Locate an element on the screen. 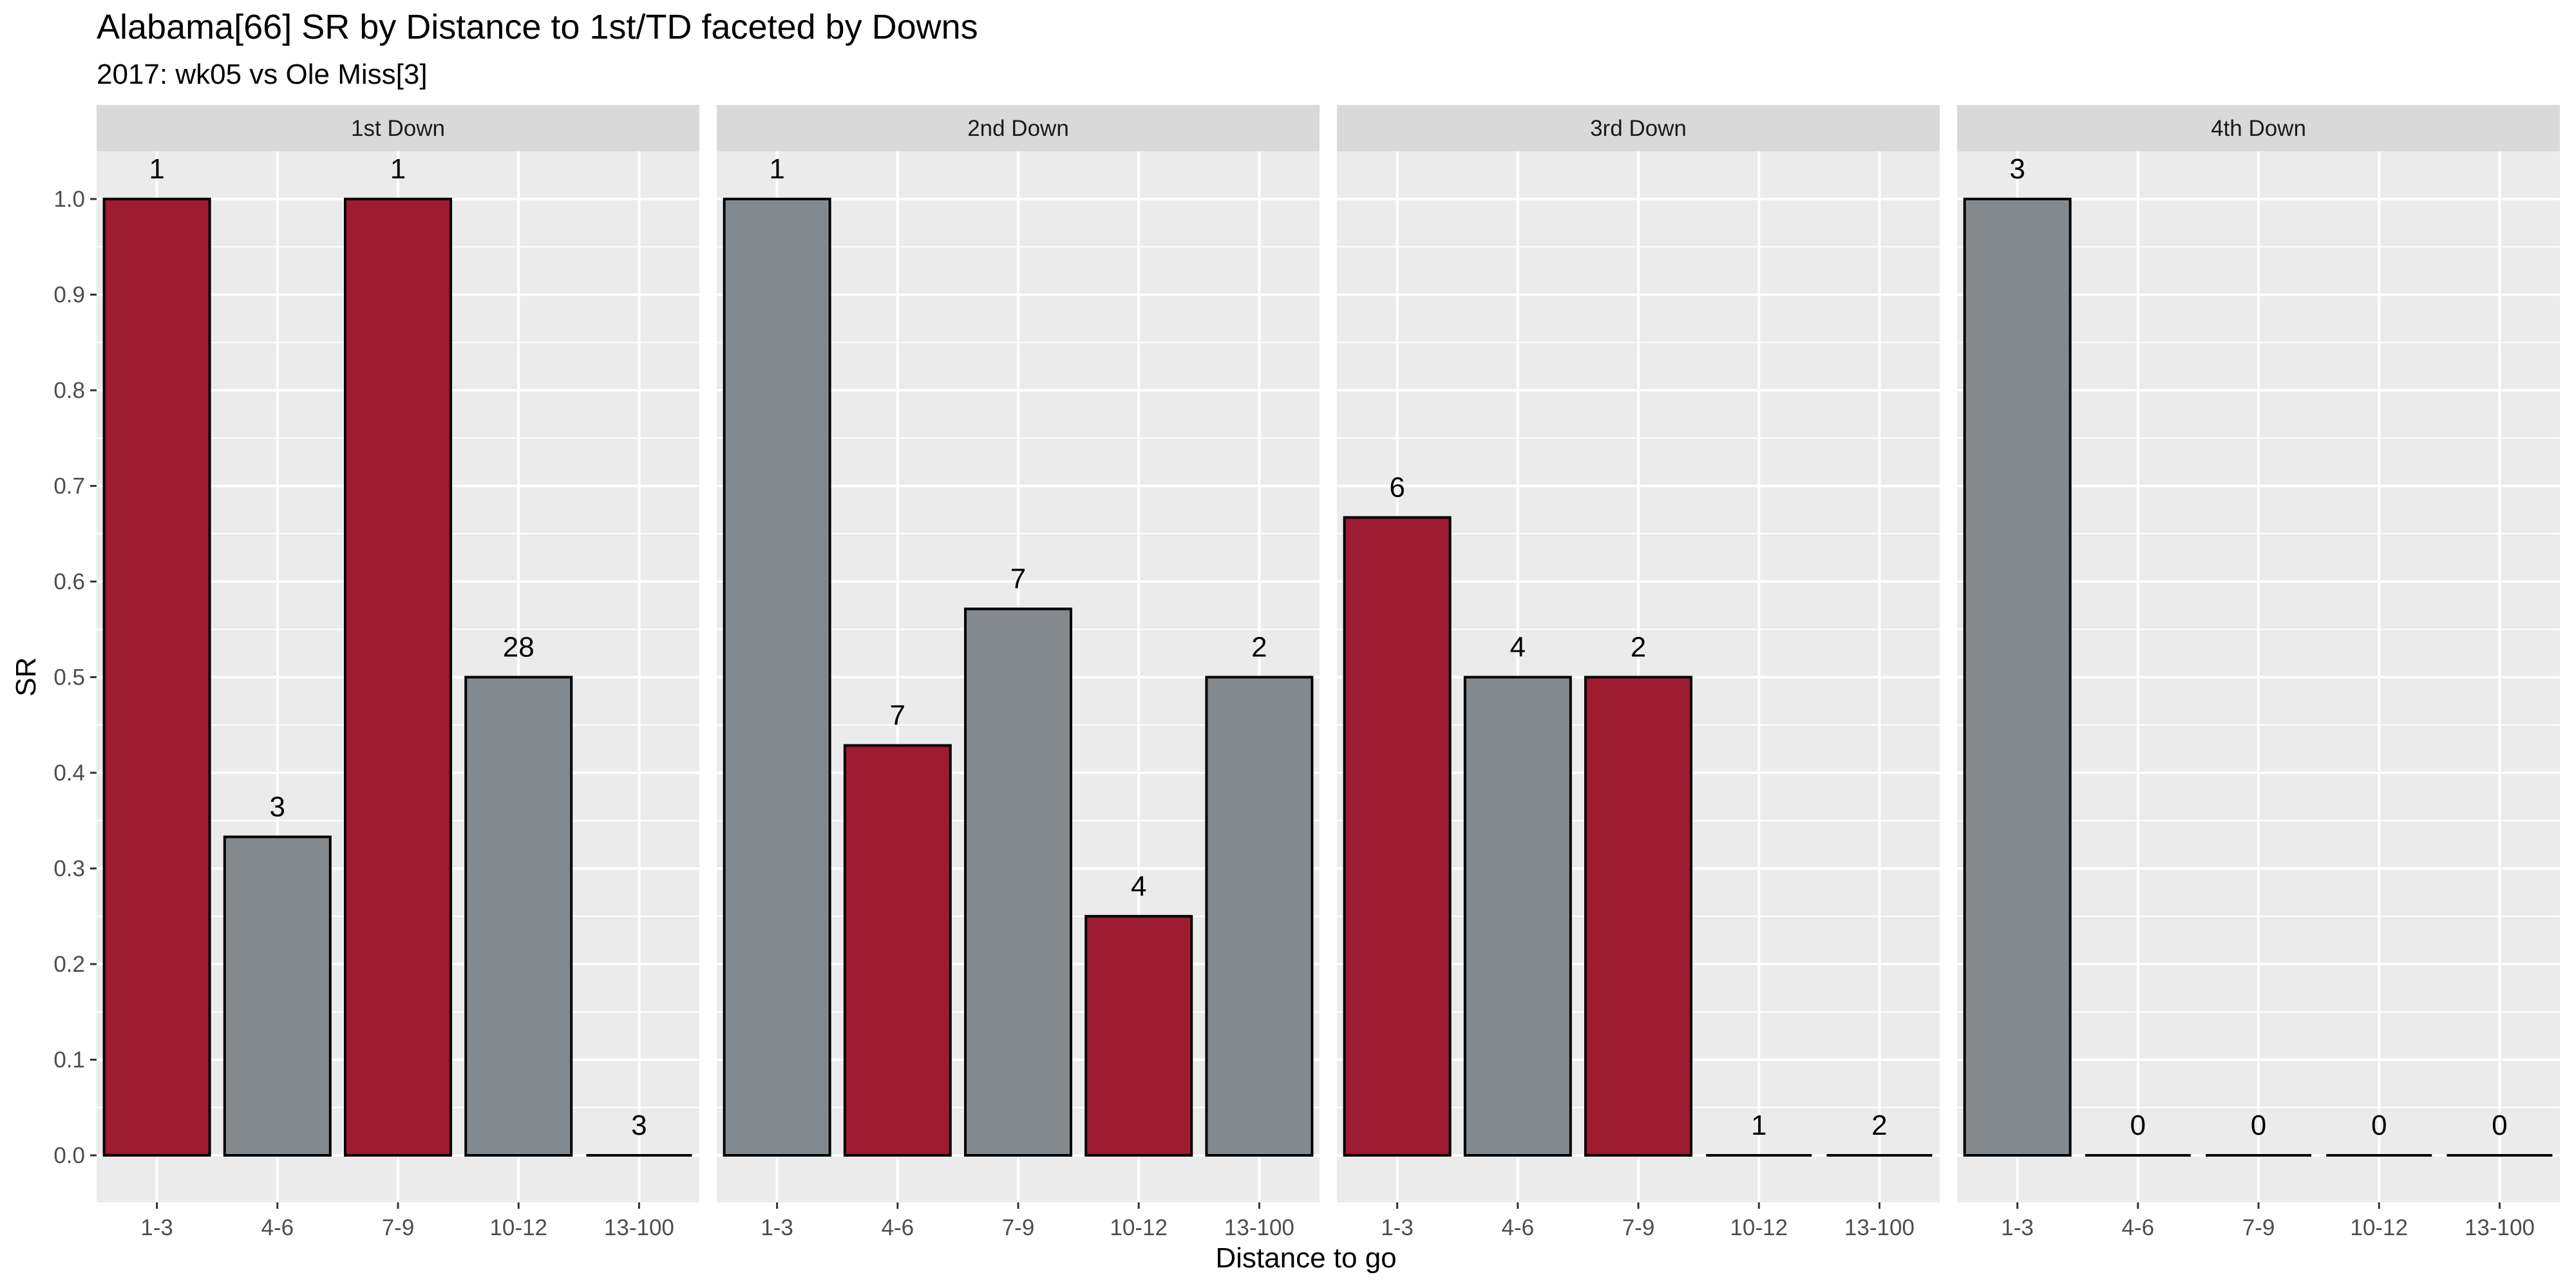  y-axis: 0.0 0.1 0.2 0.3 0.4 0.5 0.6 0.7 0.8 0.9 1.0 is located at coordinates (75, 678).